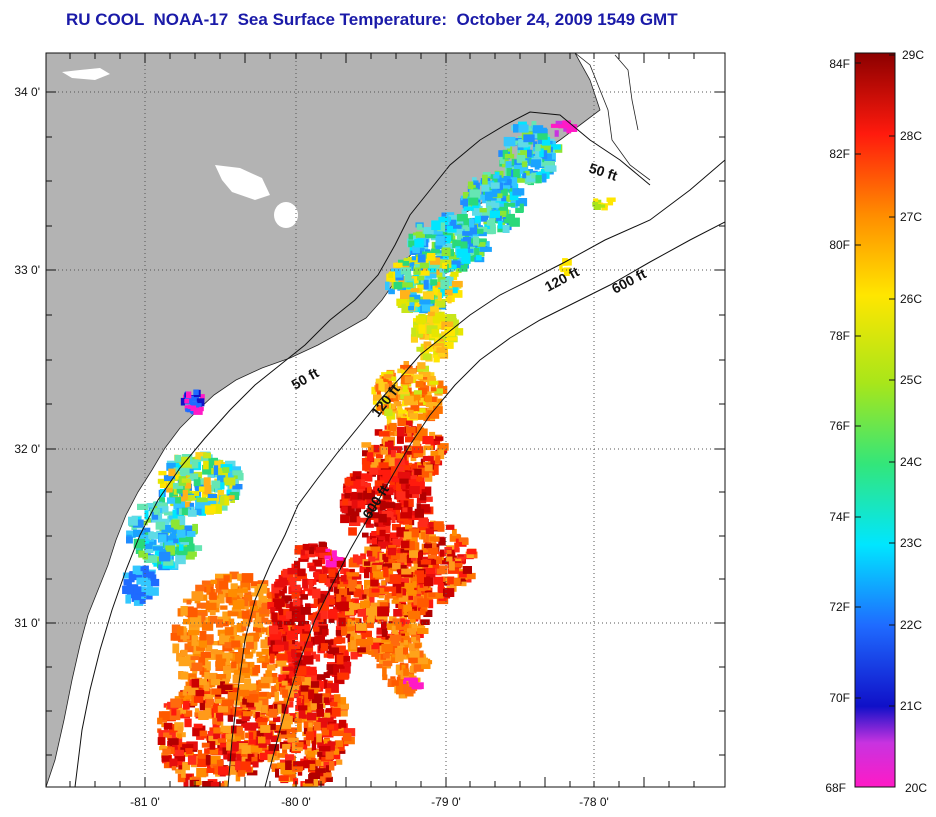  I want to click on colorbar, so click(875, 420).